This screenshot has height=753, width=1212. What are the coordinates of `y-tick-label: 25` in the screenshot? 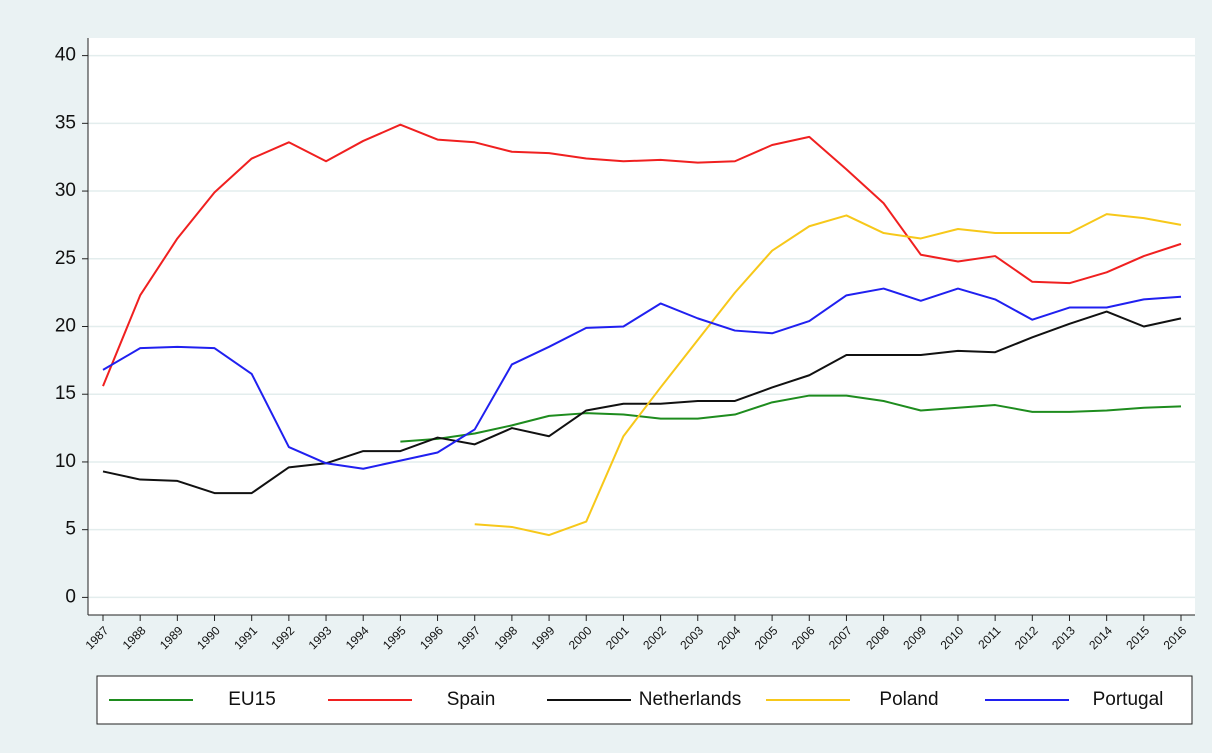 It's located at (65, 258).